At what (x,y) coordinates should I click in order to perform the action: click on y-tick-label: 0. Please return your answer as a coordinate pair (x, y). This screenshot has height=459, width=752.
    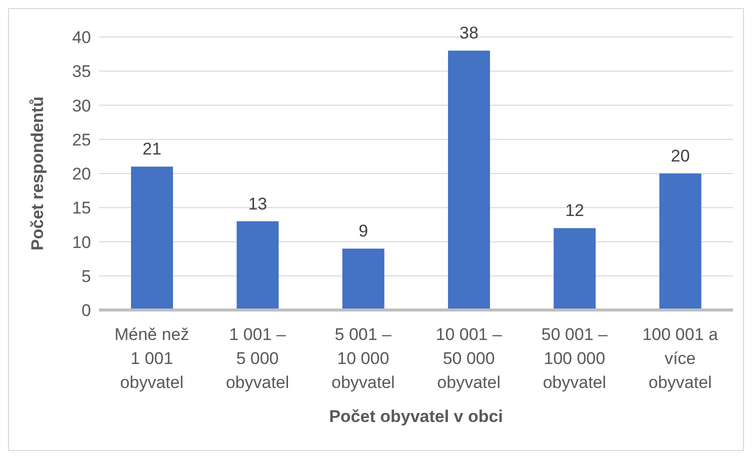
    Looking at the image, I should click on (86, 310).